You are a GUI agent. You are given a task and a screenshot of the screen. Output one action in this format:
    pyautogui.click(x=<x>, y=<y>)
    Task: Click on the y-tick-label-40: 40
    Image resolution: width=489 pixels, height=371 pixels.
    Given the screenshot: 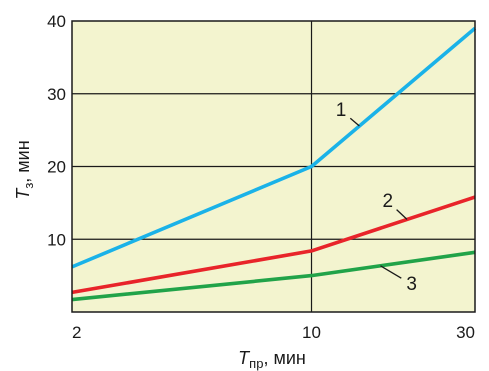 What is the action you would take?
    pyautogui.click(x=56, y=21)
    